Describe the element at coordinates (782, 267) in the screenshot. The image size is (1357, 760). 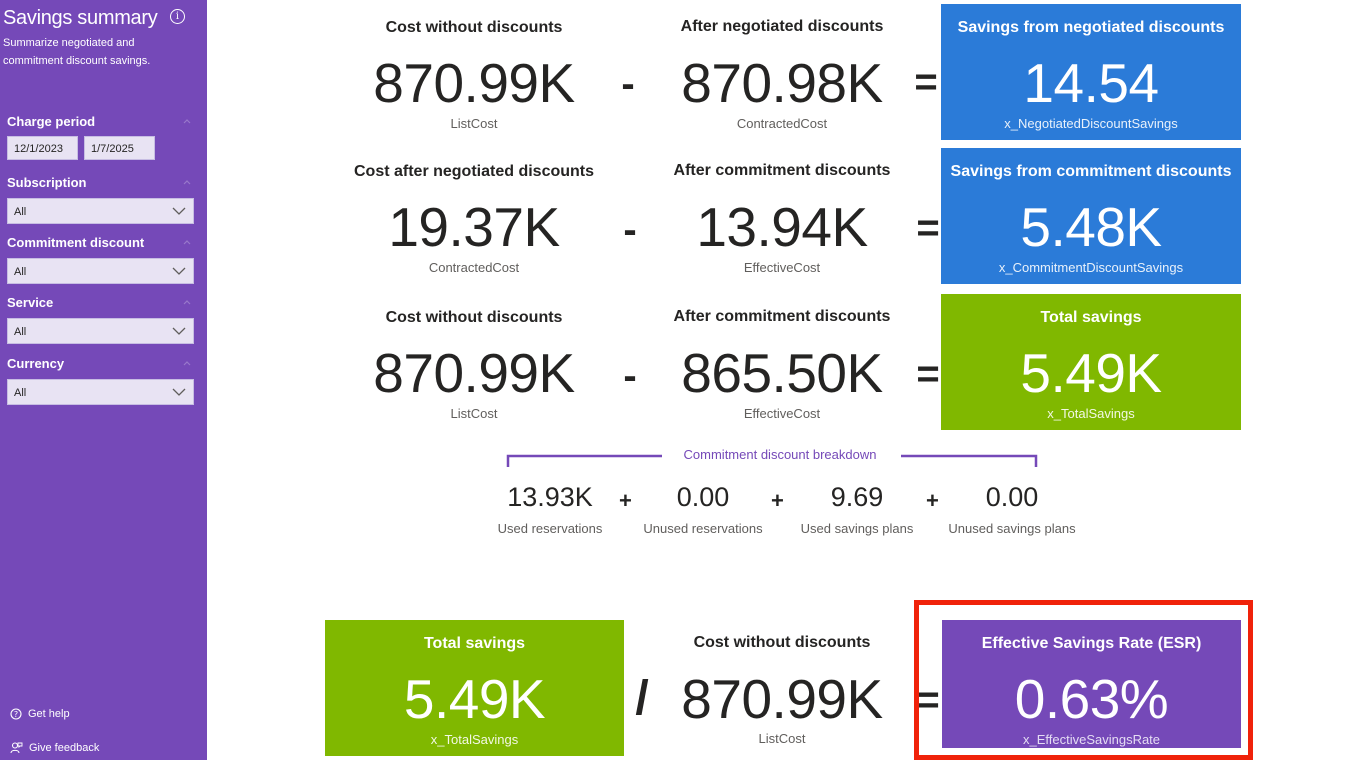
I see `row2-middle-field: EffectiveCost` at that location.